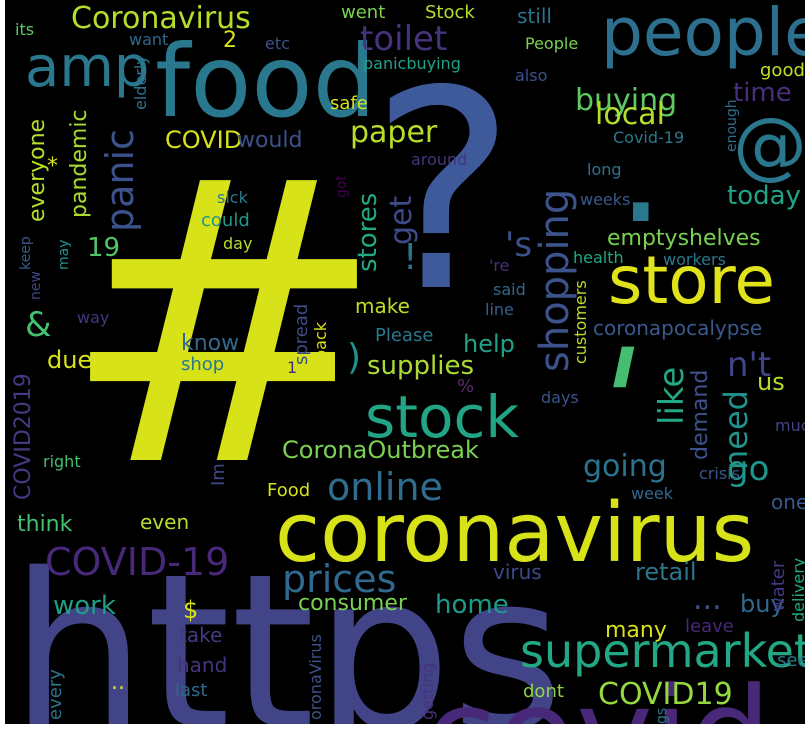  Describe the element at coordinates (80, 163) in the screenshot. I see `word: pandemic` at that location.